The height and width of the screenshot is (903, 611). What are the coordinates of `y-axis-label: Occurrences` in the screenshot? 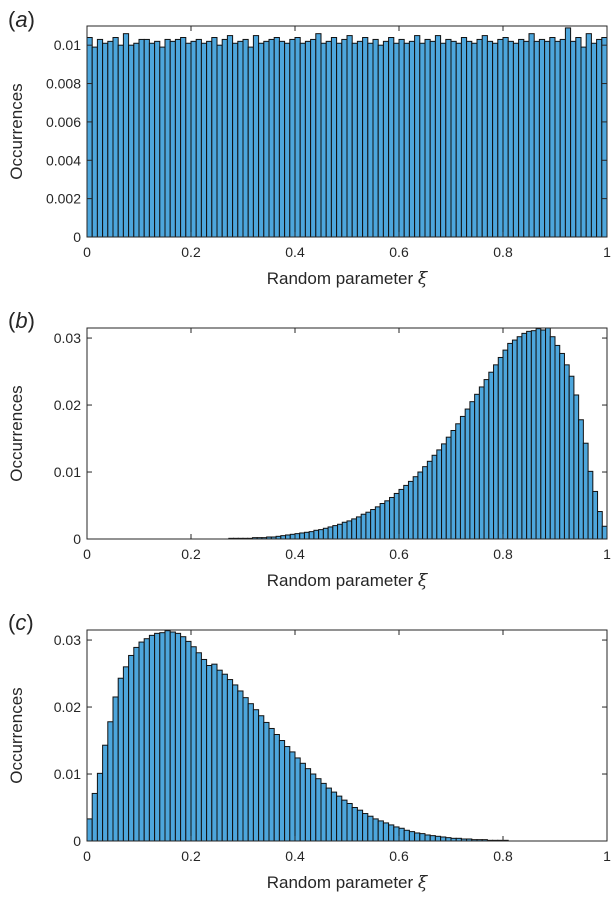 It's located at (16, 131).